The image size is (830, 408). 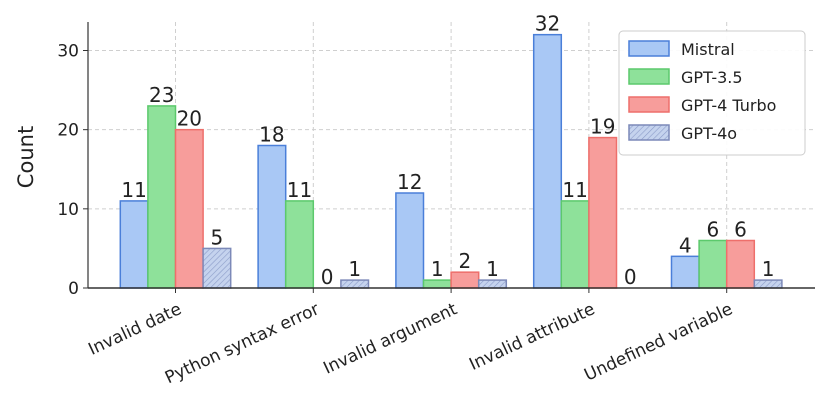 I want to click on y-tick-label: 30, so click(x=68, y=52).